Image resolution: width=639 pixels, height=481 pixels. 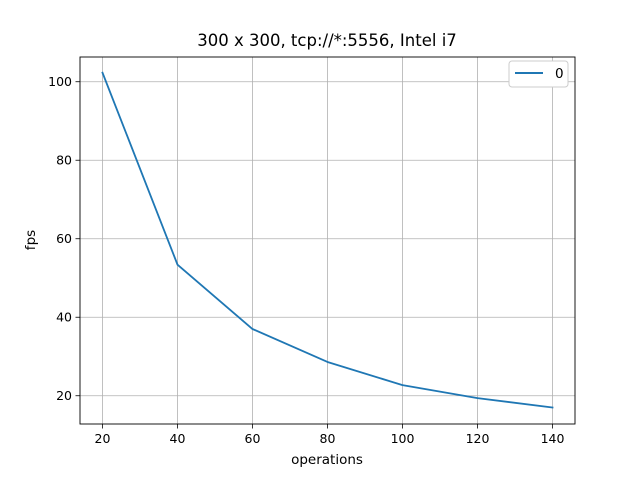 I want to click on y-tick-label: 60, so click(x=64, y=238).